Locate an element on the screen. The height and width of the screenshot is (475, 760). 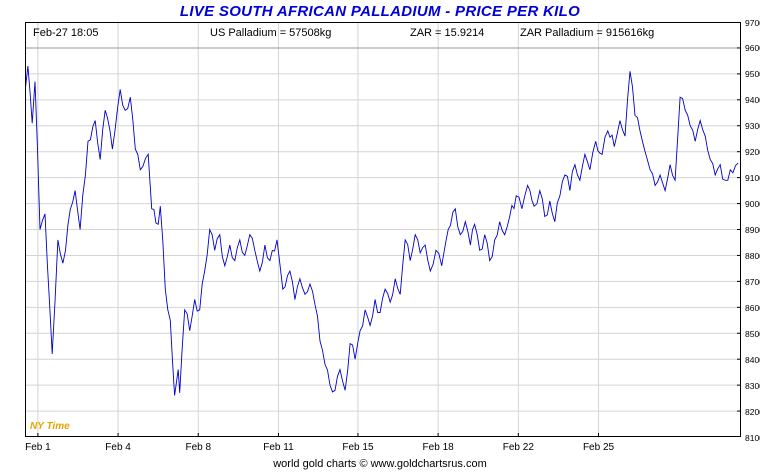
y-axis-label: 920000 is located at coordinates (752, 152).